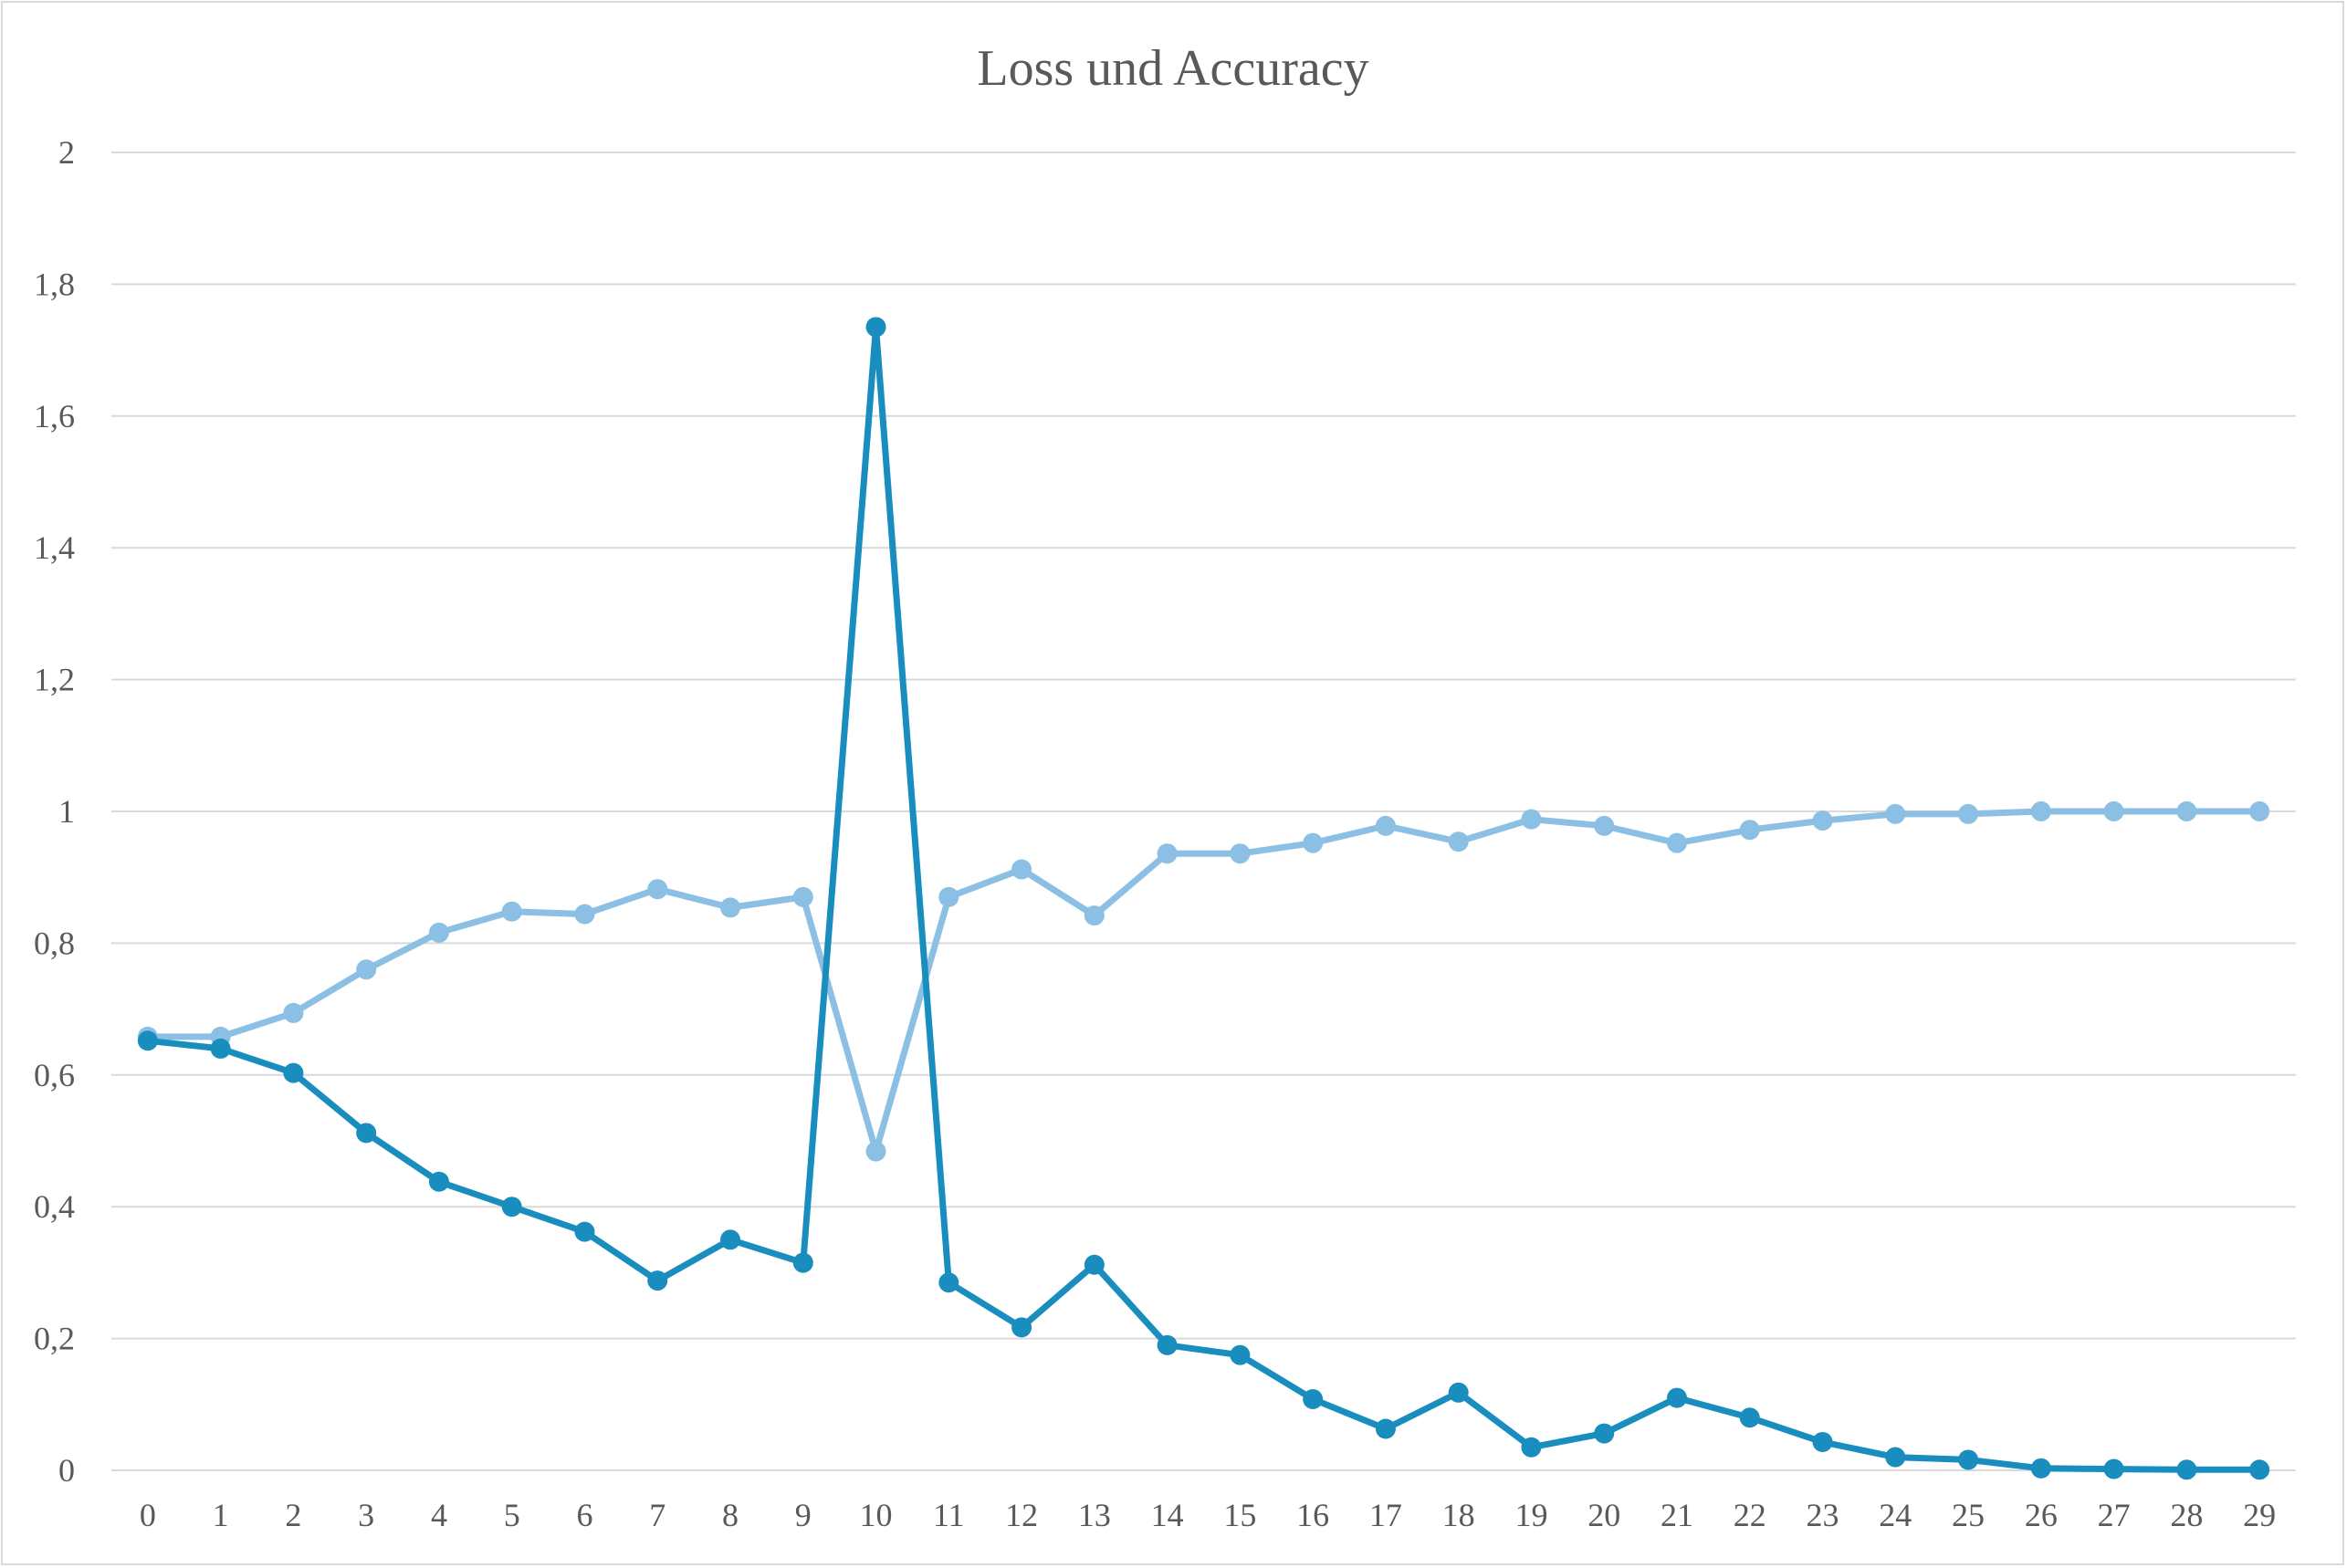 The height and width of the screenshot is (1568, 2347). Describe the element at coordinates (1530, 1515) in the screenshot. I see `x-tick-label: 19` at that location.